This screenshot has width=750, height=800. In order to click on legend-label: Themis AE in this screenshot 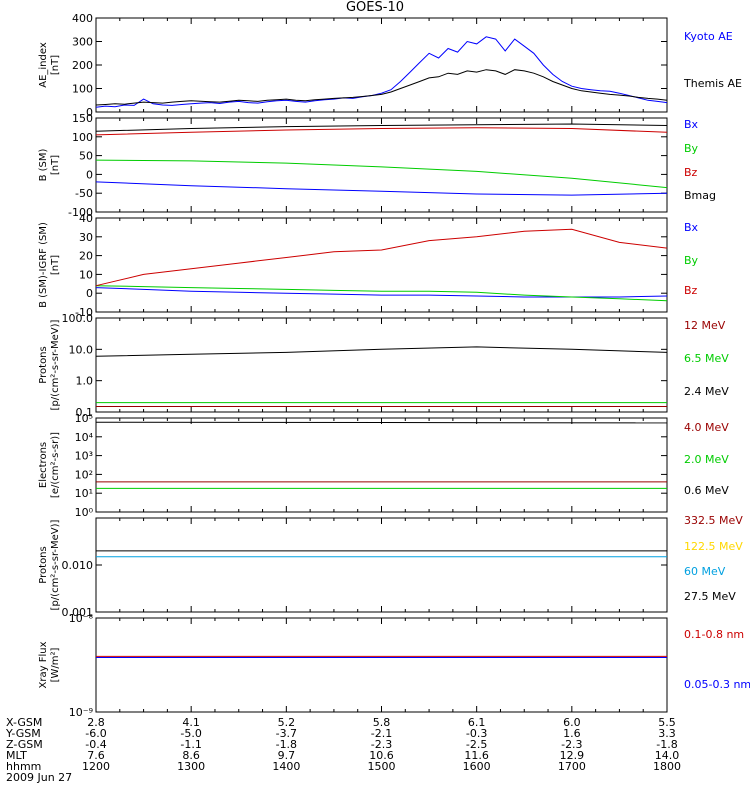, I will do `click(712, 83)`.